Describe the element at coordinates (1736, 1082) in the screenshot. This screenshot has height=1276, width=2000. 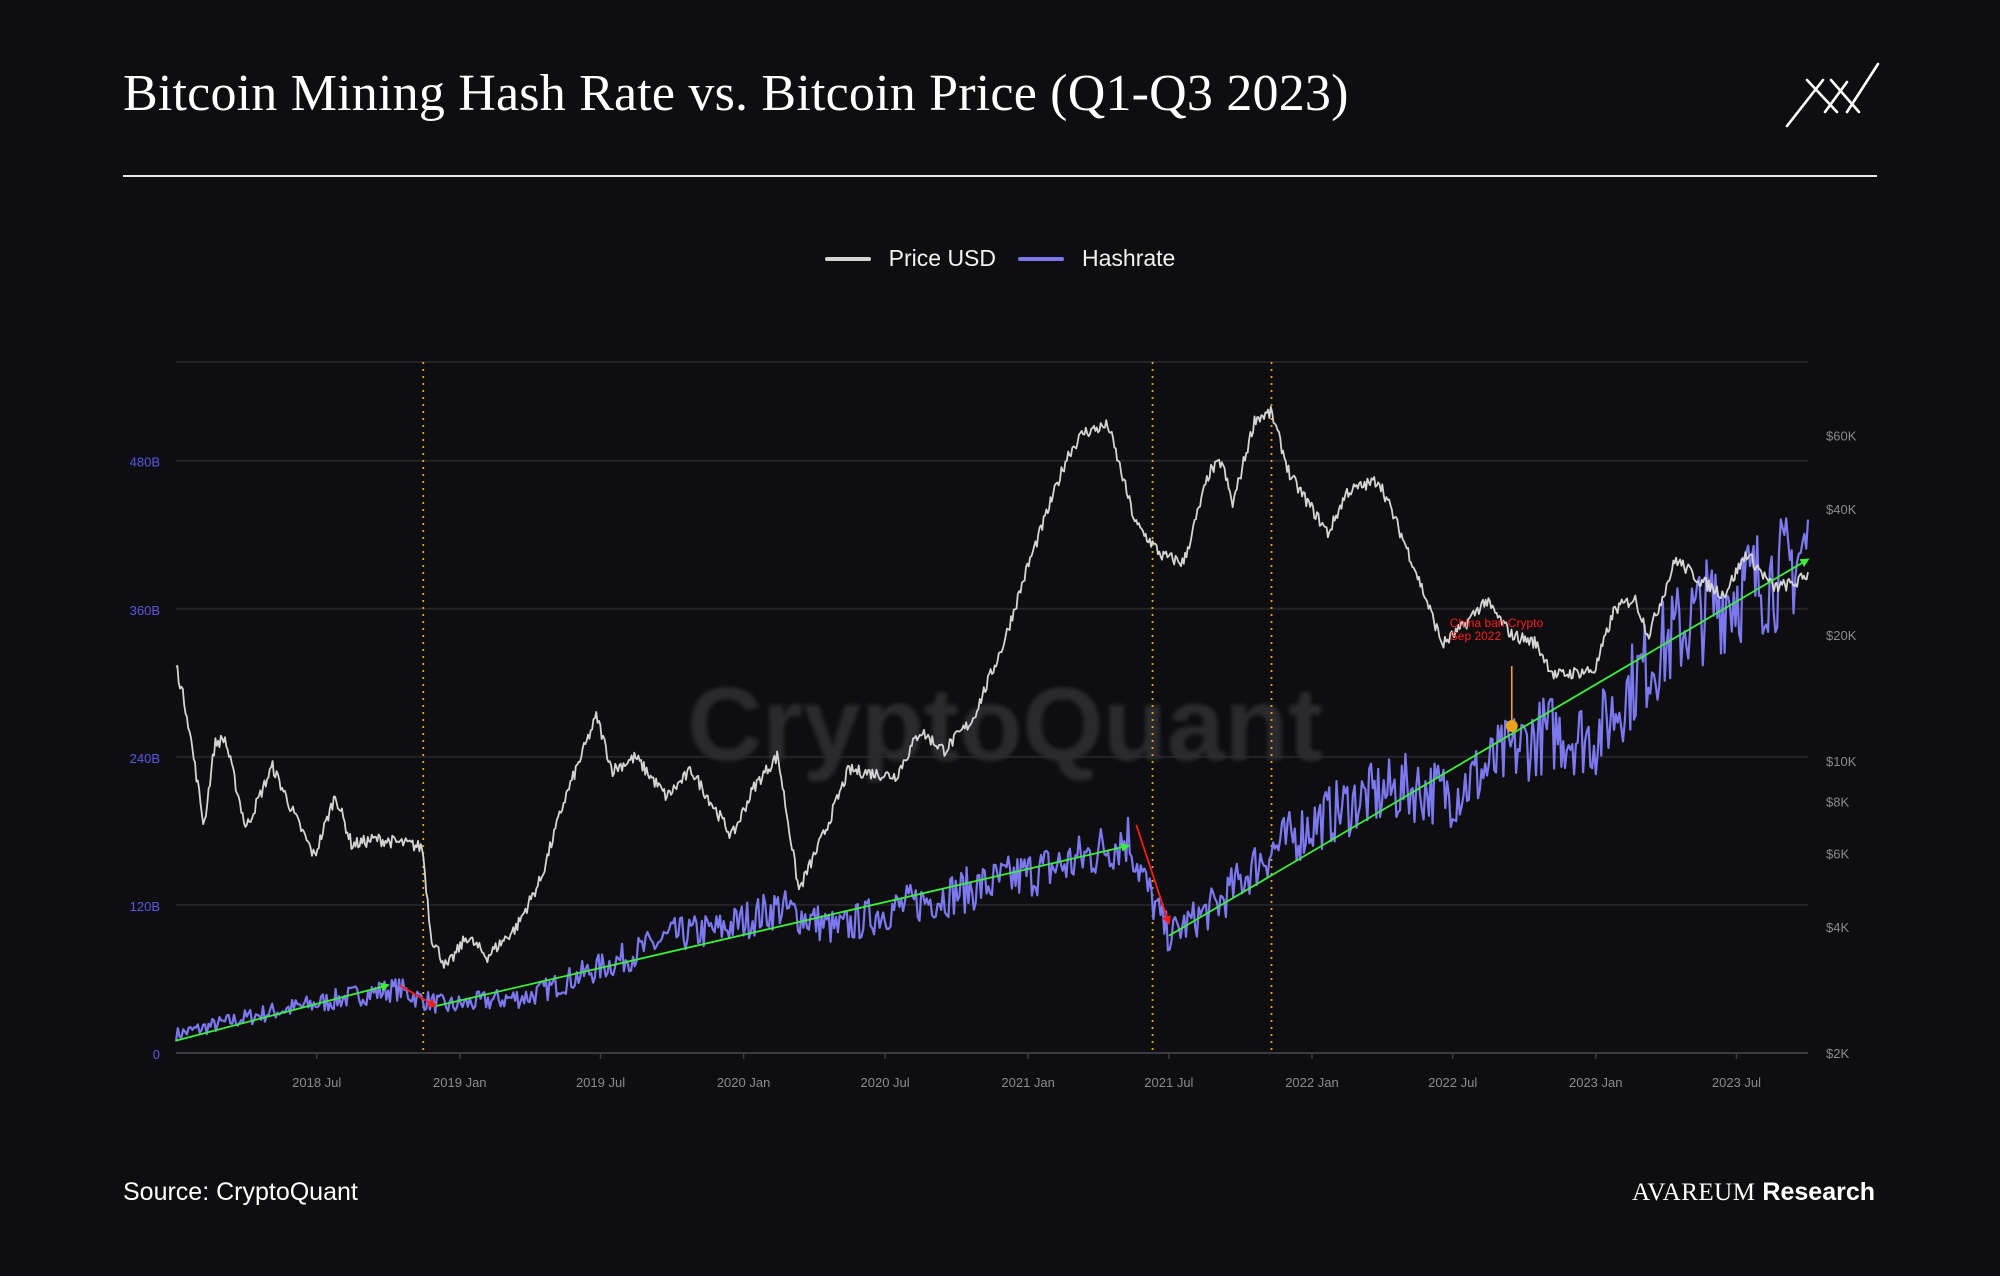
I see `x-tick-label: 2023 Jul` at that location.